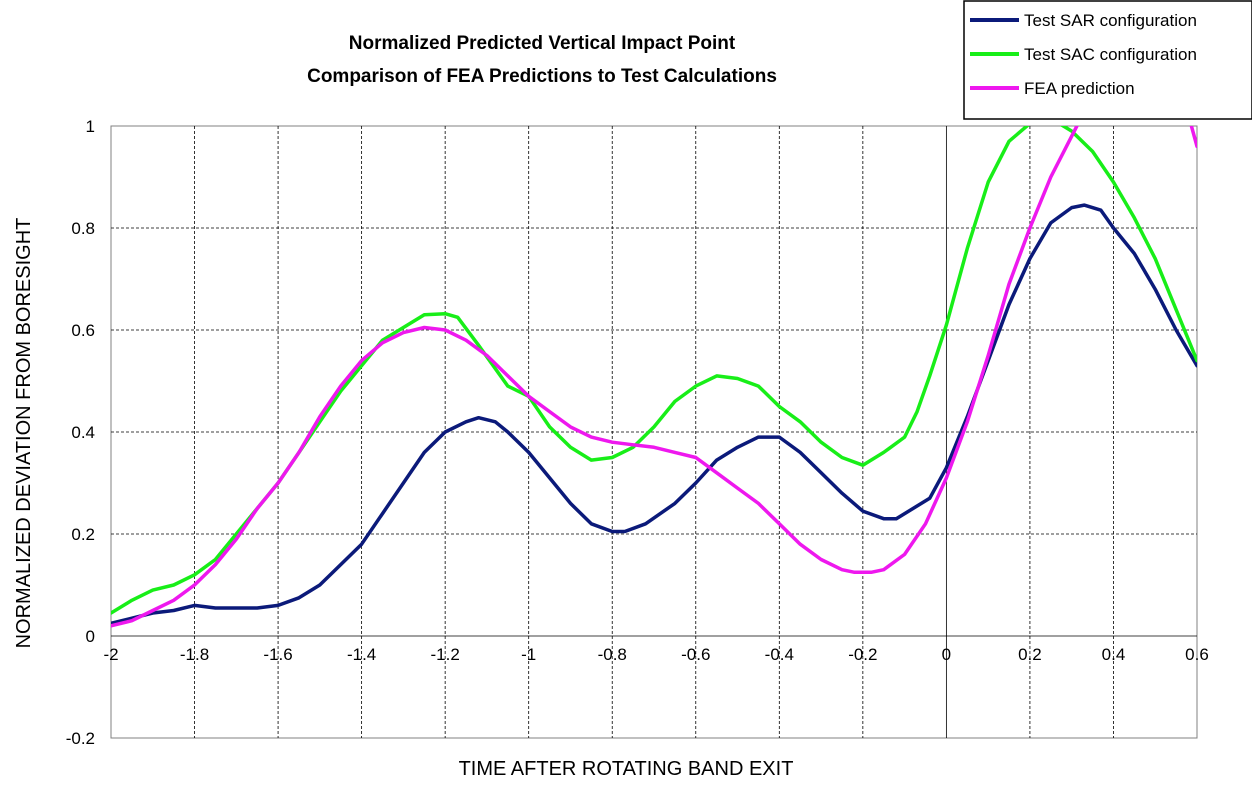  What do you see at coordinates (1114, 654) in the screenshot?
I see `x-tick-label: 0.4` at bounding box center [1114, 654].